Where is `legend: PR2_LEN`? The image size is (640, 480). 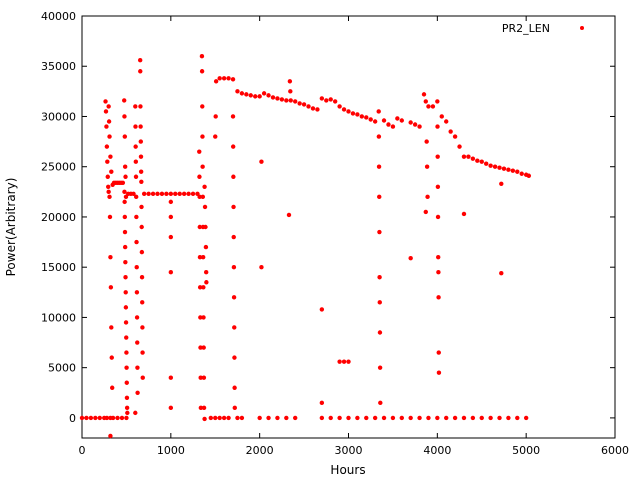 legend: PR2_LEN is located at coordinates (543, 28).